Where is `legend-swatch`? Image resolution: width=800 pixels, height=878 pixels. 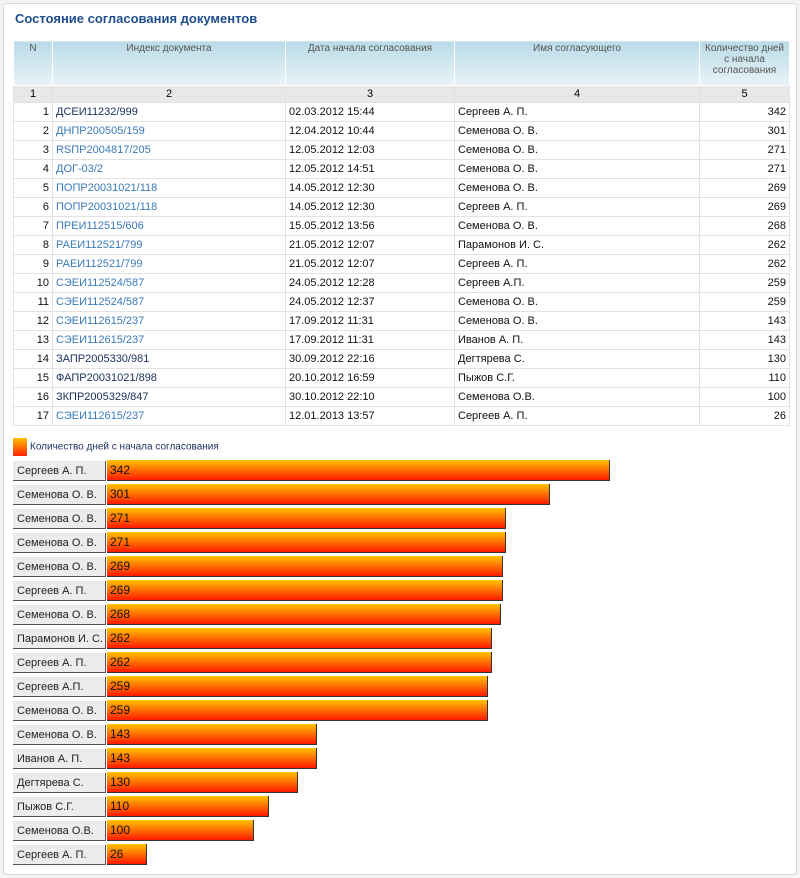
legend-swatch is located at coordinates (20, 447).